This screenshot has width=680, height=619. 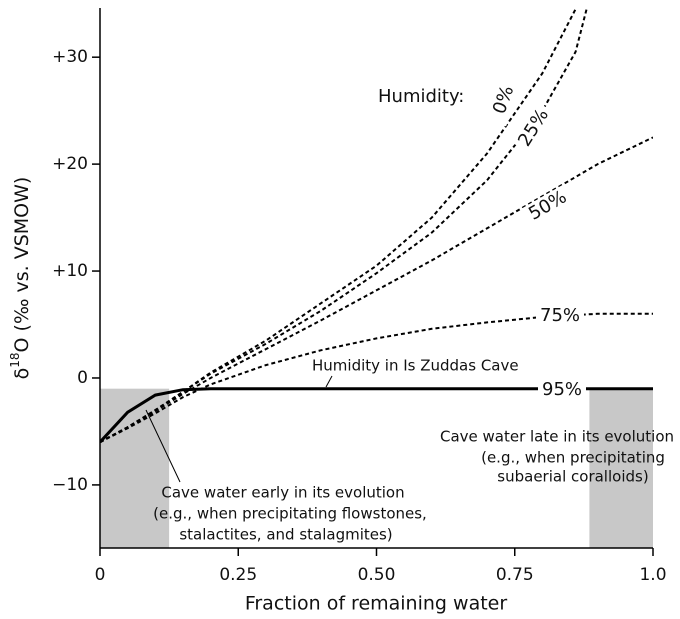 What do you see at coordinates (515, 575) in the screenshot?
I see `x-tick-label: 0.75` at bounding box center [515, 575].